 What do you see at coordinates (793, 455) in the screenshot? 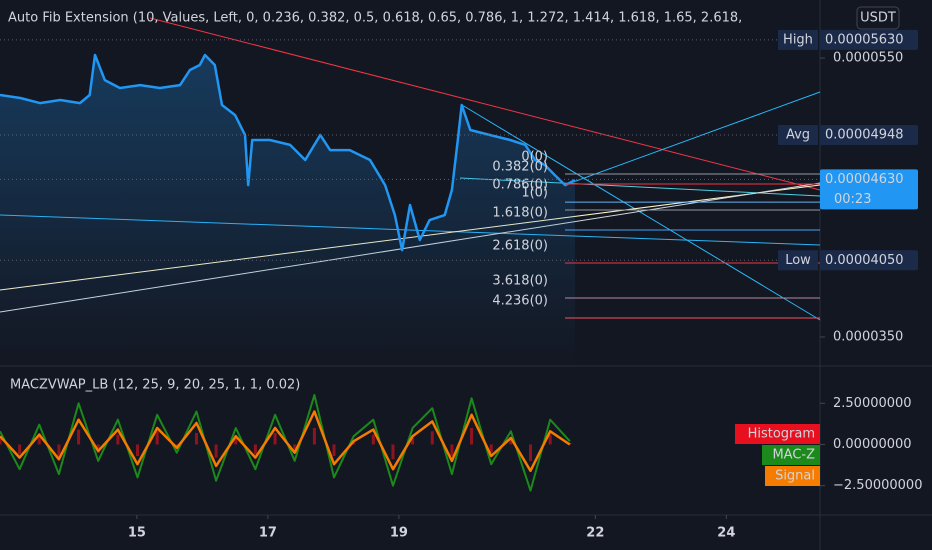
I see `legend-label: MAC-Z` at bounding box center [793, 455].